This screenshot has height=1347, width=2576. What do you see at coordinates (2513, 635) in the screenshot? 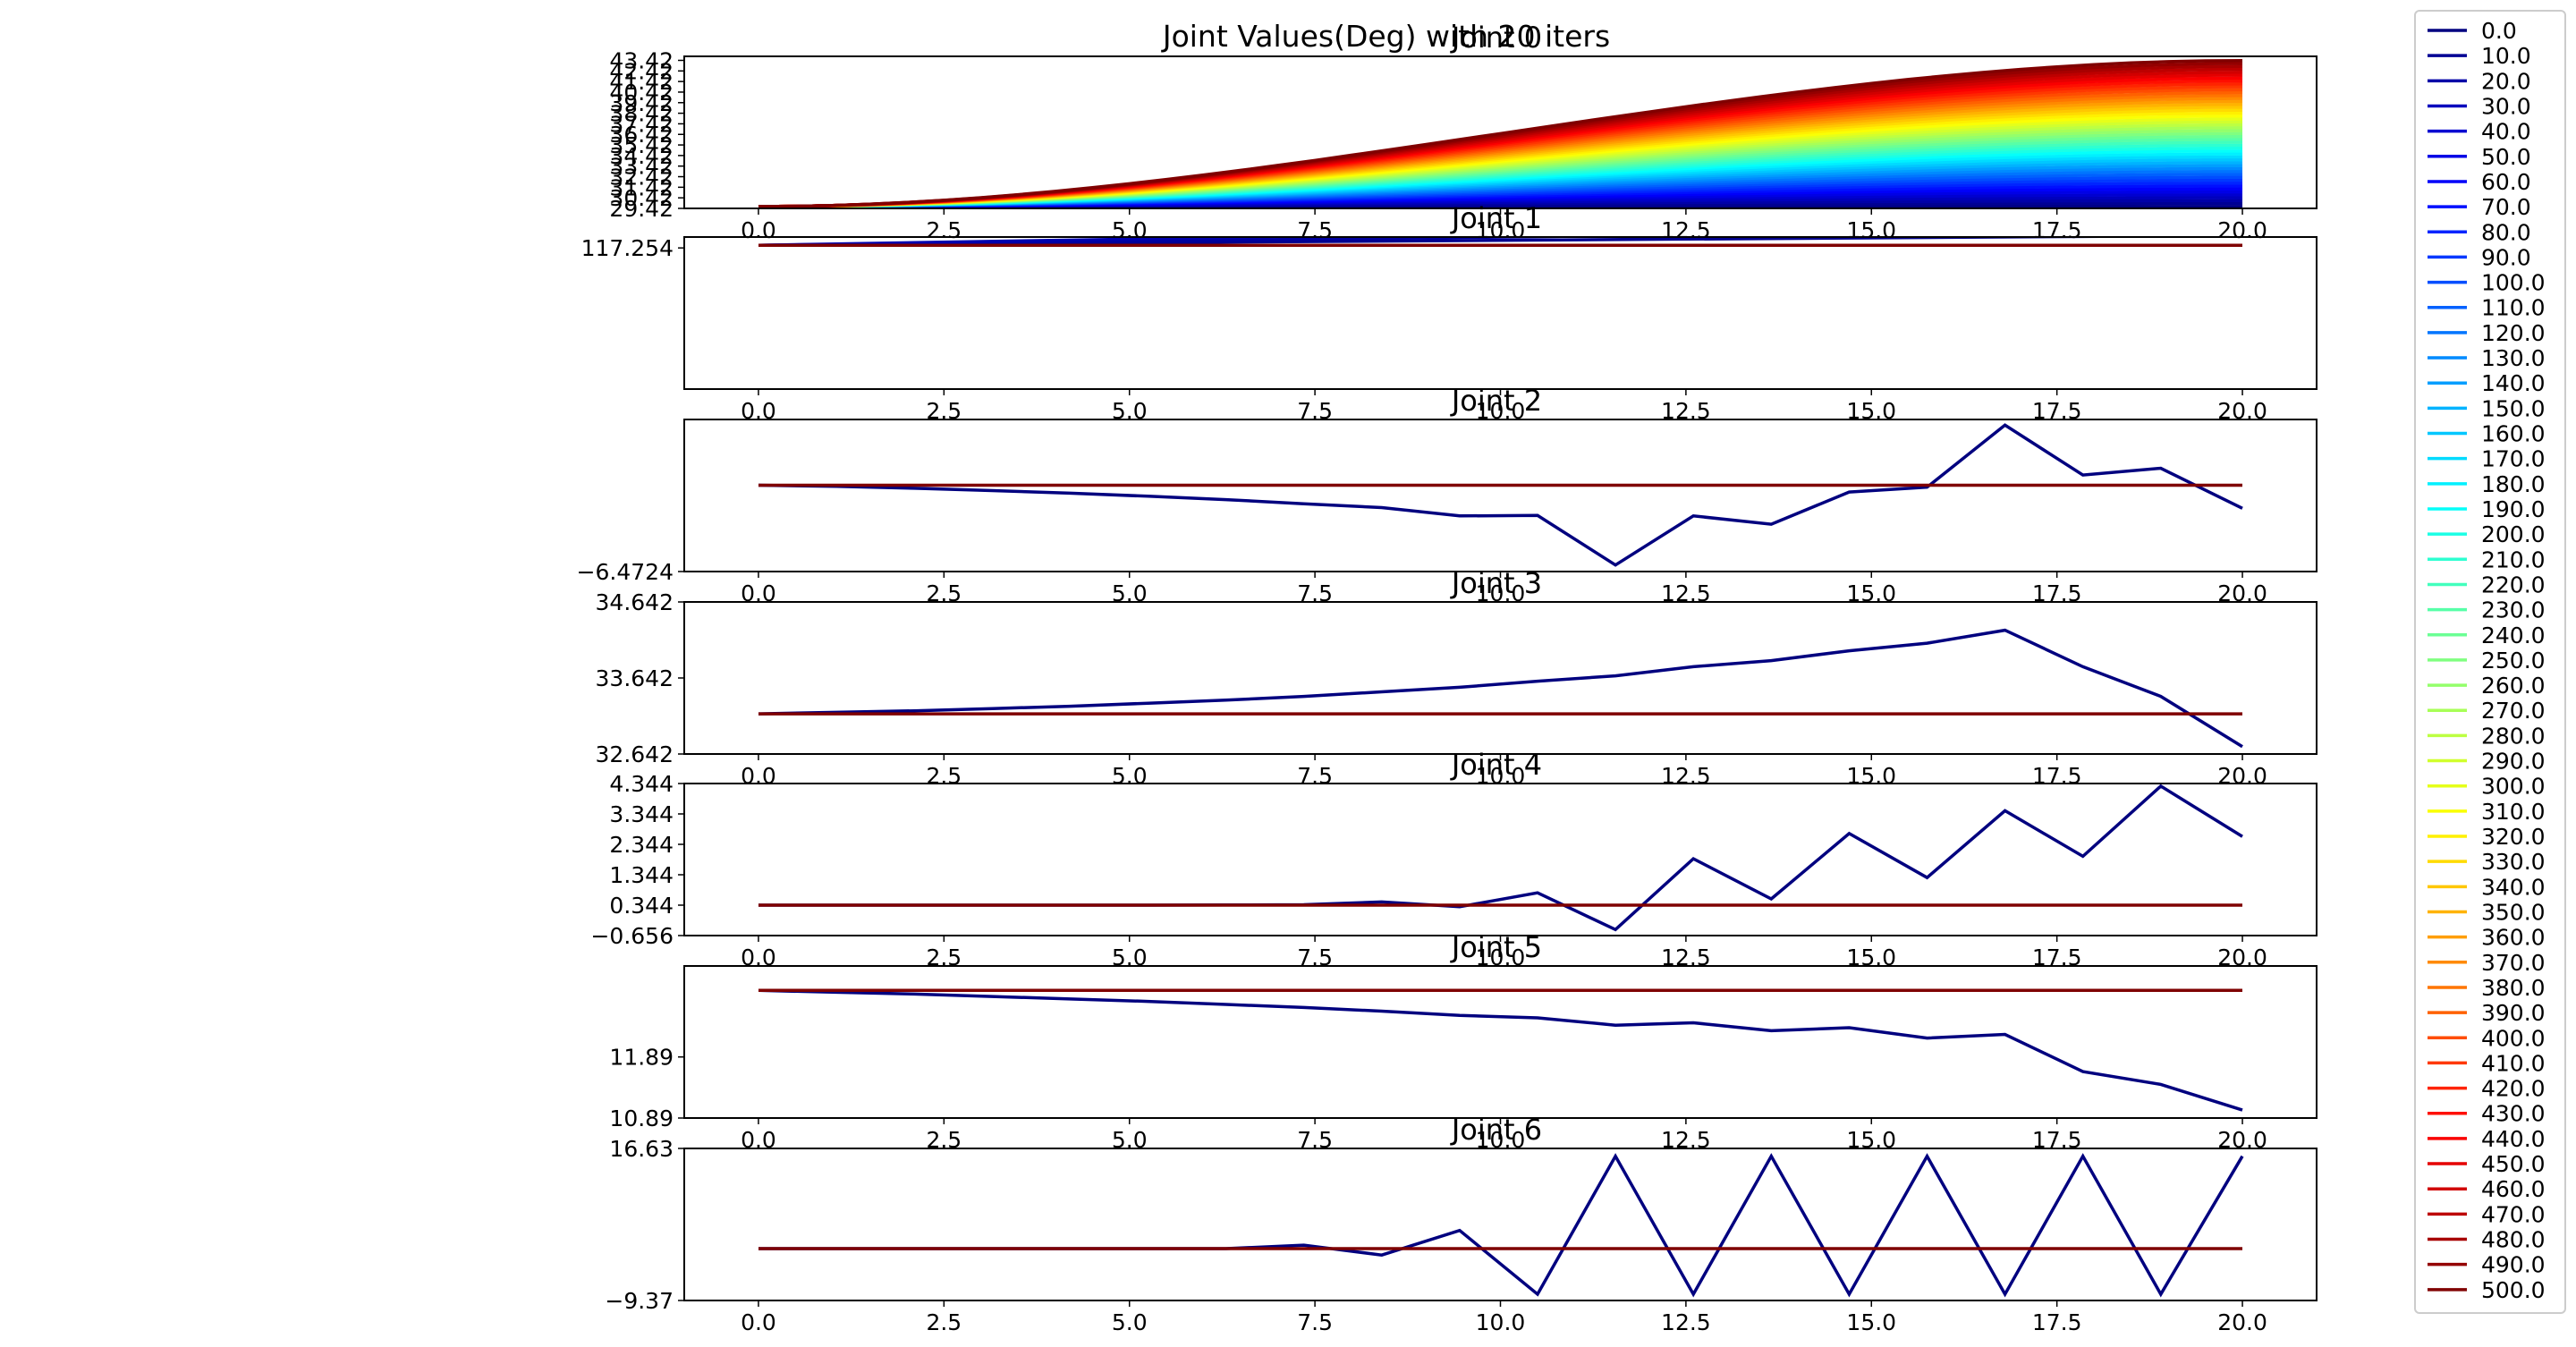
I see `legend-label: 240.0` at bounding box center [2513, 635].